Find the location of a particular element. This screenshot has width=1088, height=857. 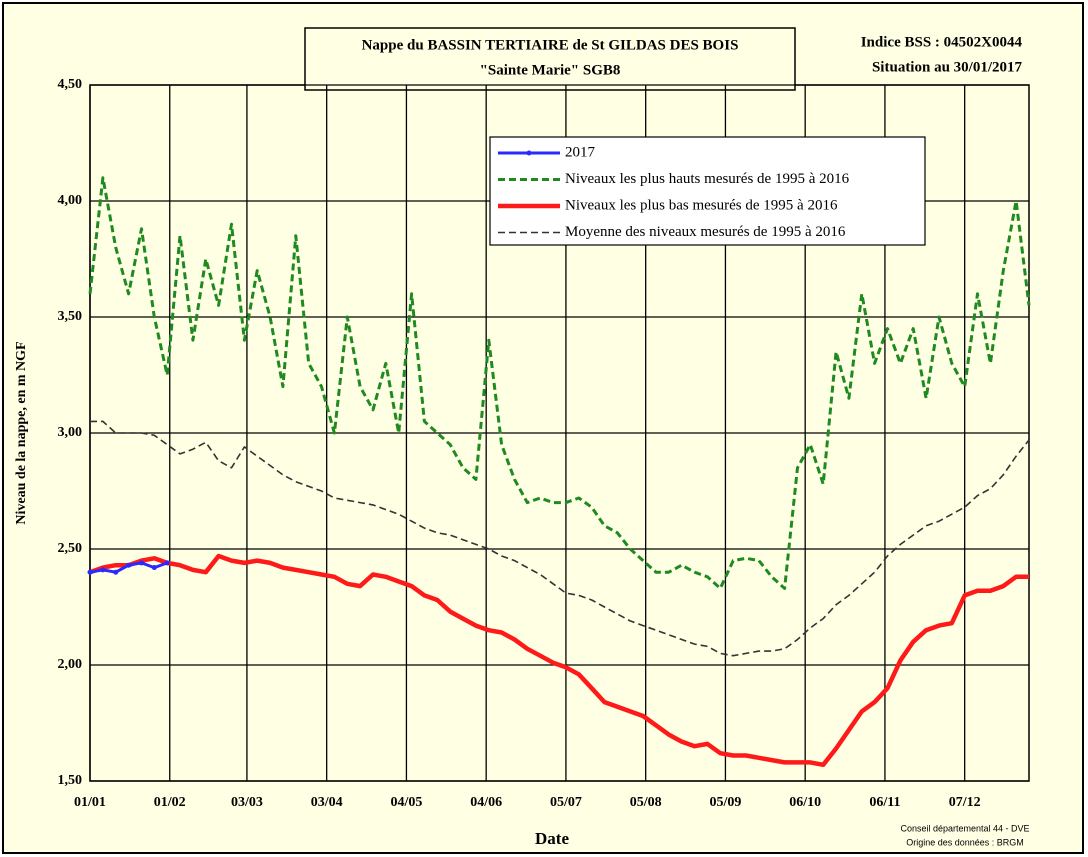

y-tick-label: 4,50 is located at coordinates (70, 84).